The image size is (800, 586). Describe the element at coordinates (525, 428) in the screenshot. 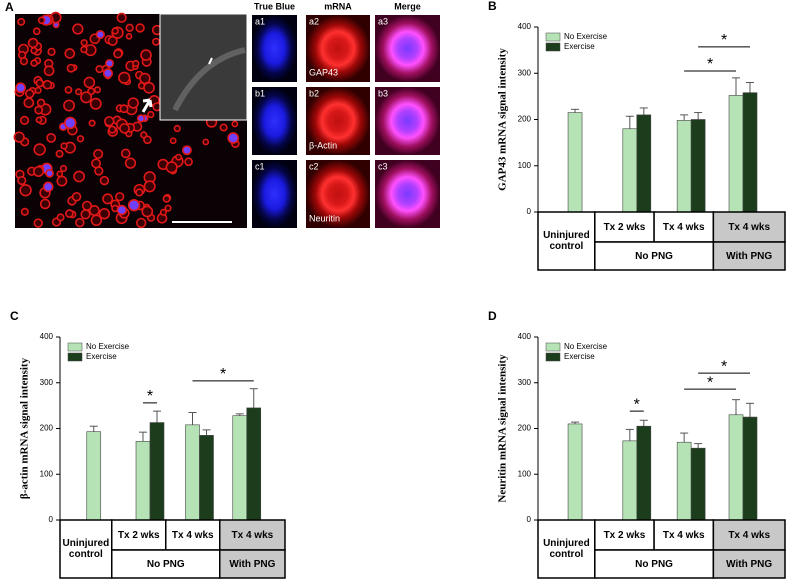

I see `y-tick-label: 200` at that location.